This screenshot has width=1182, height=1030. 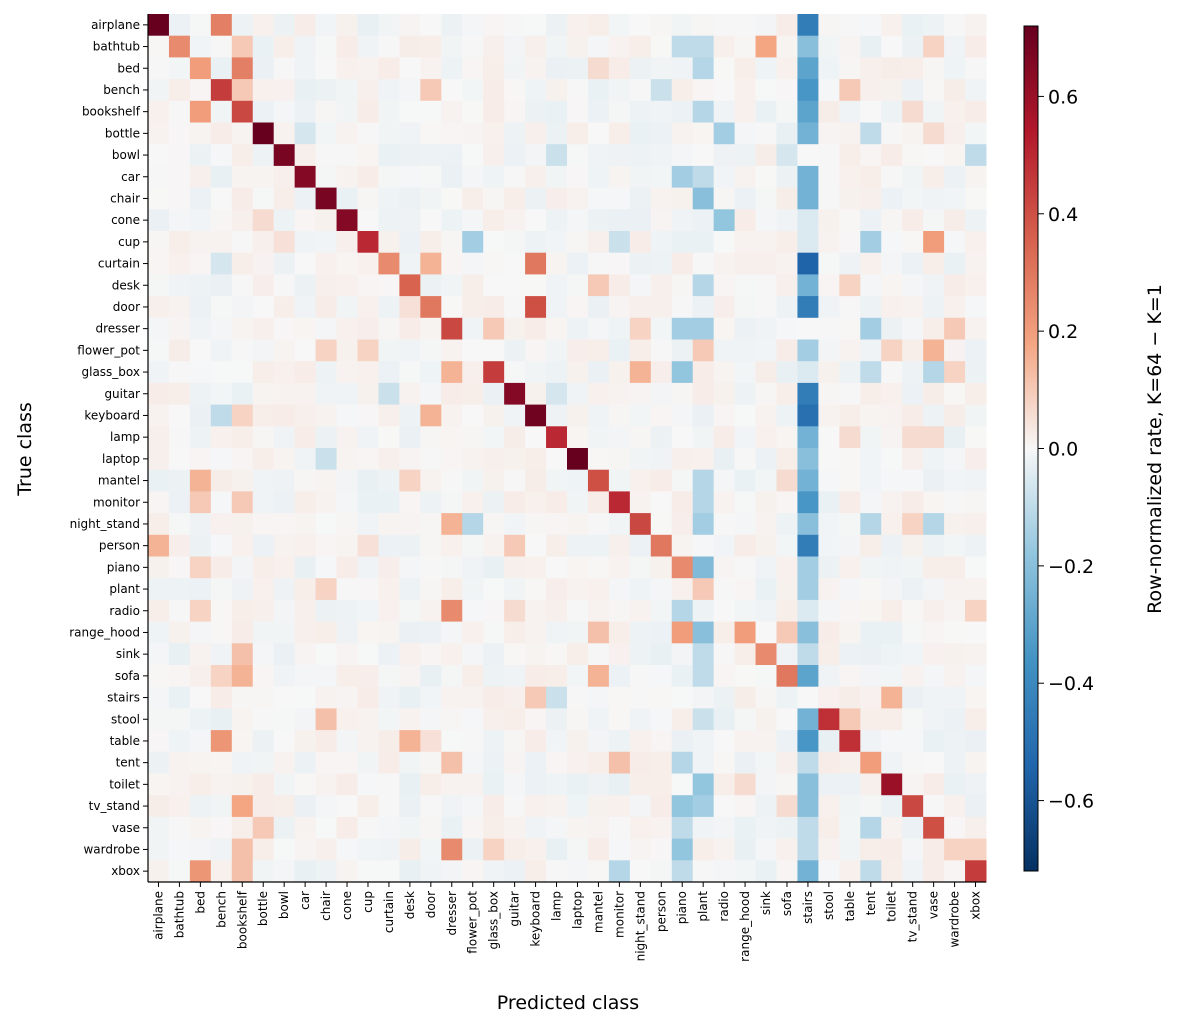 I want to click on x-tick-label: bookshelf, so click(x=242, y=919).